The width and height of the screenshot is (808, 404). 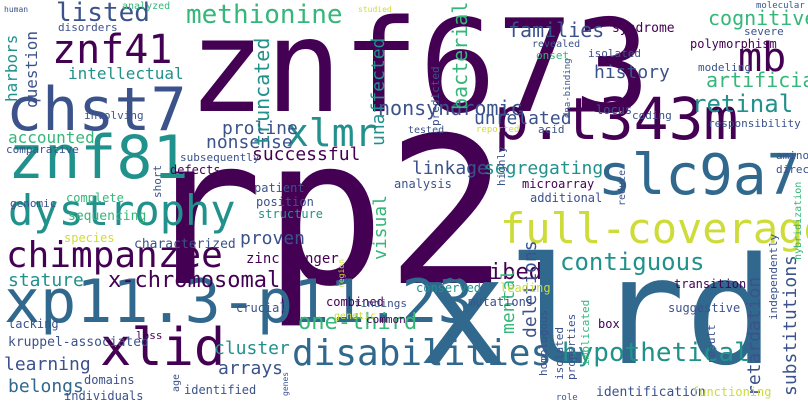 I want to click on word-severe: severe, so click(x=764, y=31).